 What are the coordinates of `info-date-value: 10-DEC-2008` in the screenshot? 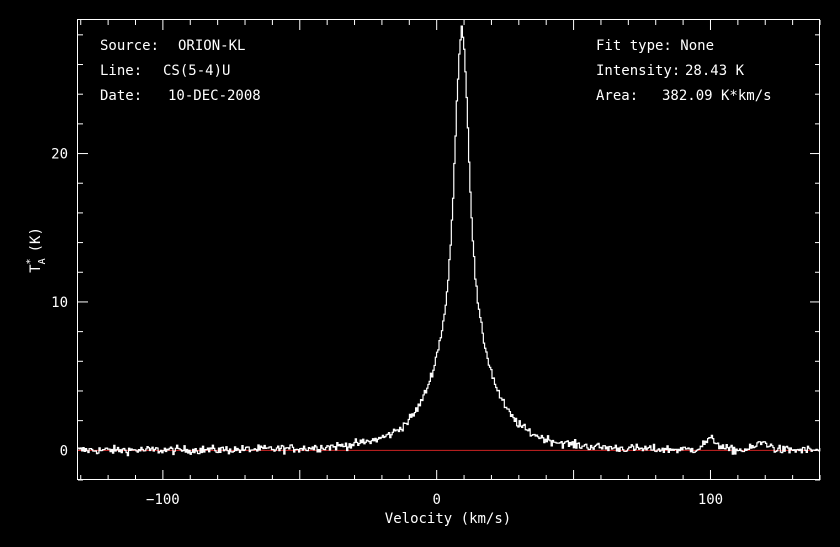 It's located at (214, 96).